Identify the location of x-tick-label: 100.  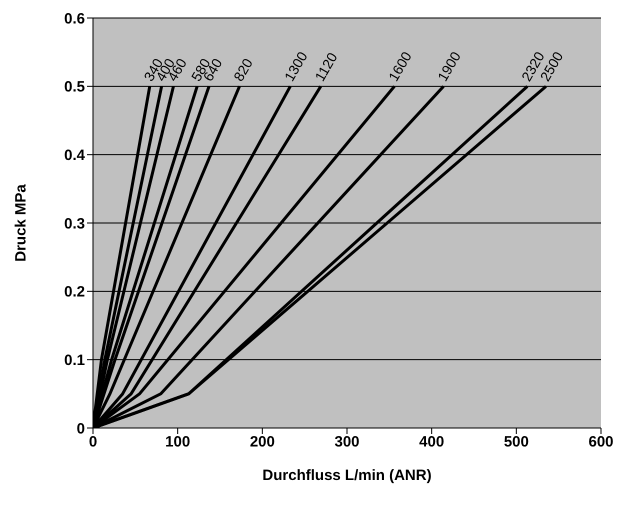
(177, 442).